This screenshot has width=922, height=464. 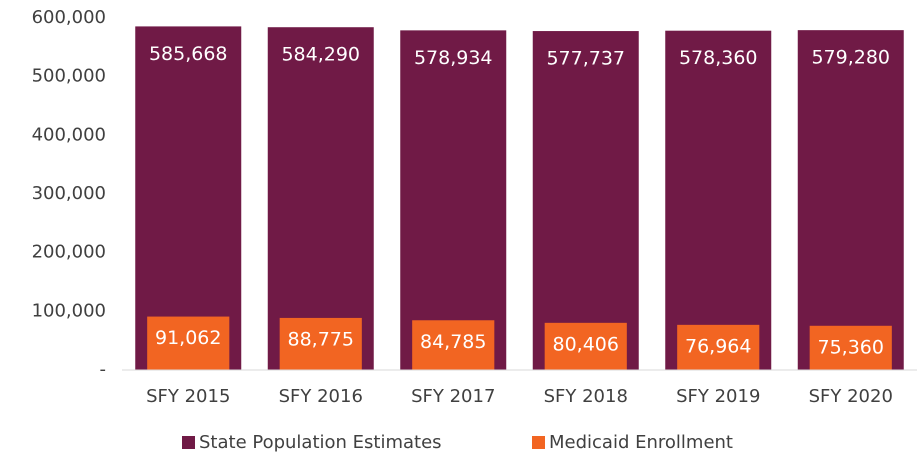 I want to click on legend-label: Medicaid Enrollment, so click(x=641, y=442).